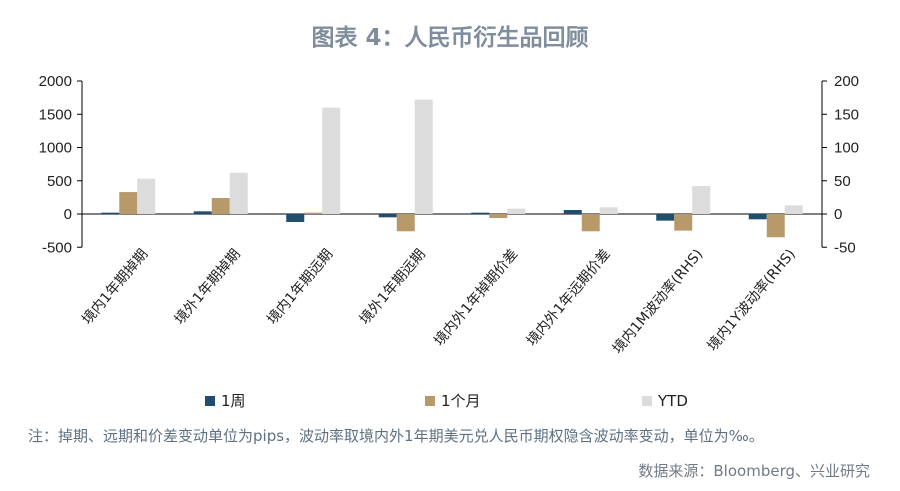 The width and height of the screenshot is (900, 491). I want to click on category-label: 境内外1年掉期价差, so click(476, 297).